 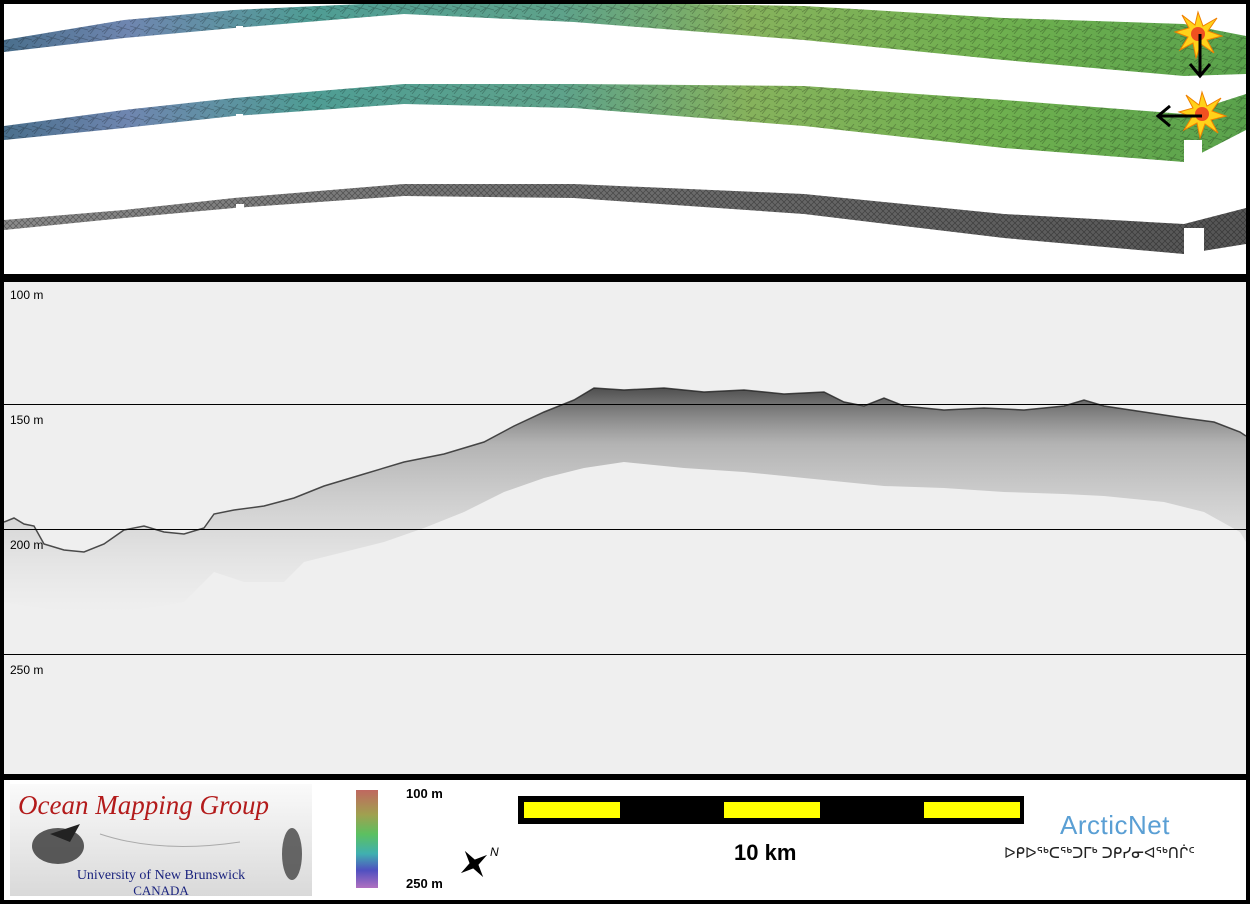 I want to click on omg-title: Ocean Mapping Group, so click(x=143, y=805).